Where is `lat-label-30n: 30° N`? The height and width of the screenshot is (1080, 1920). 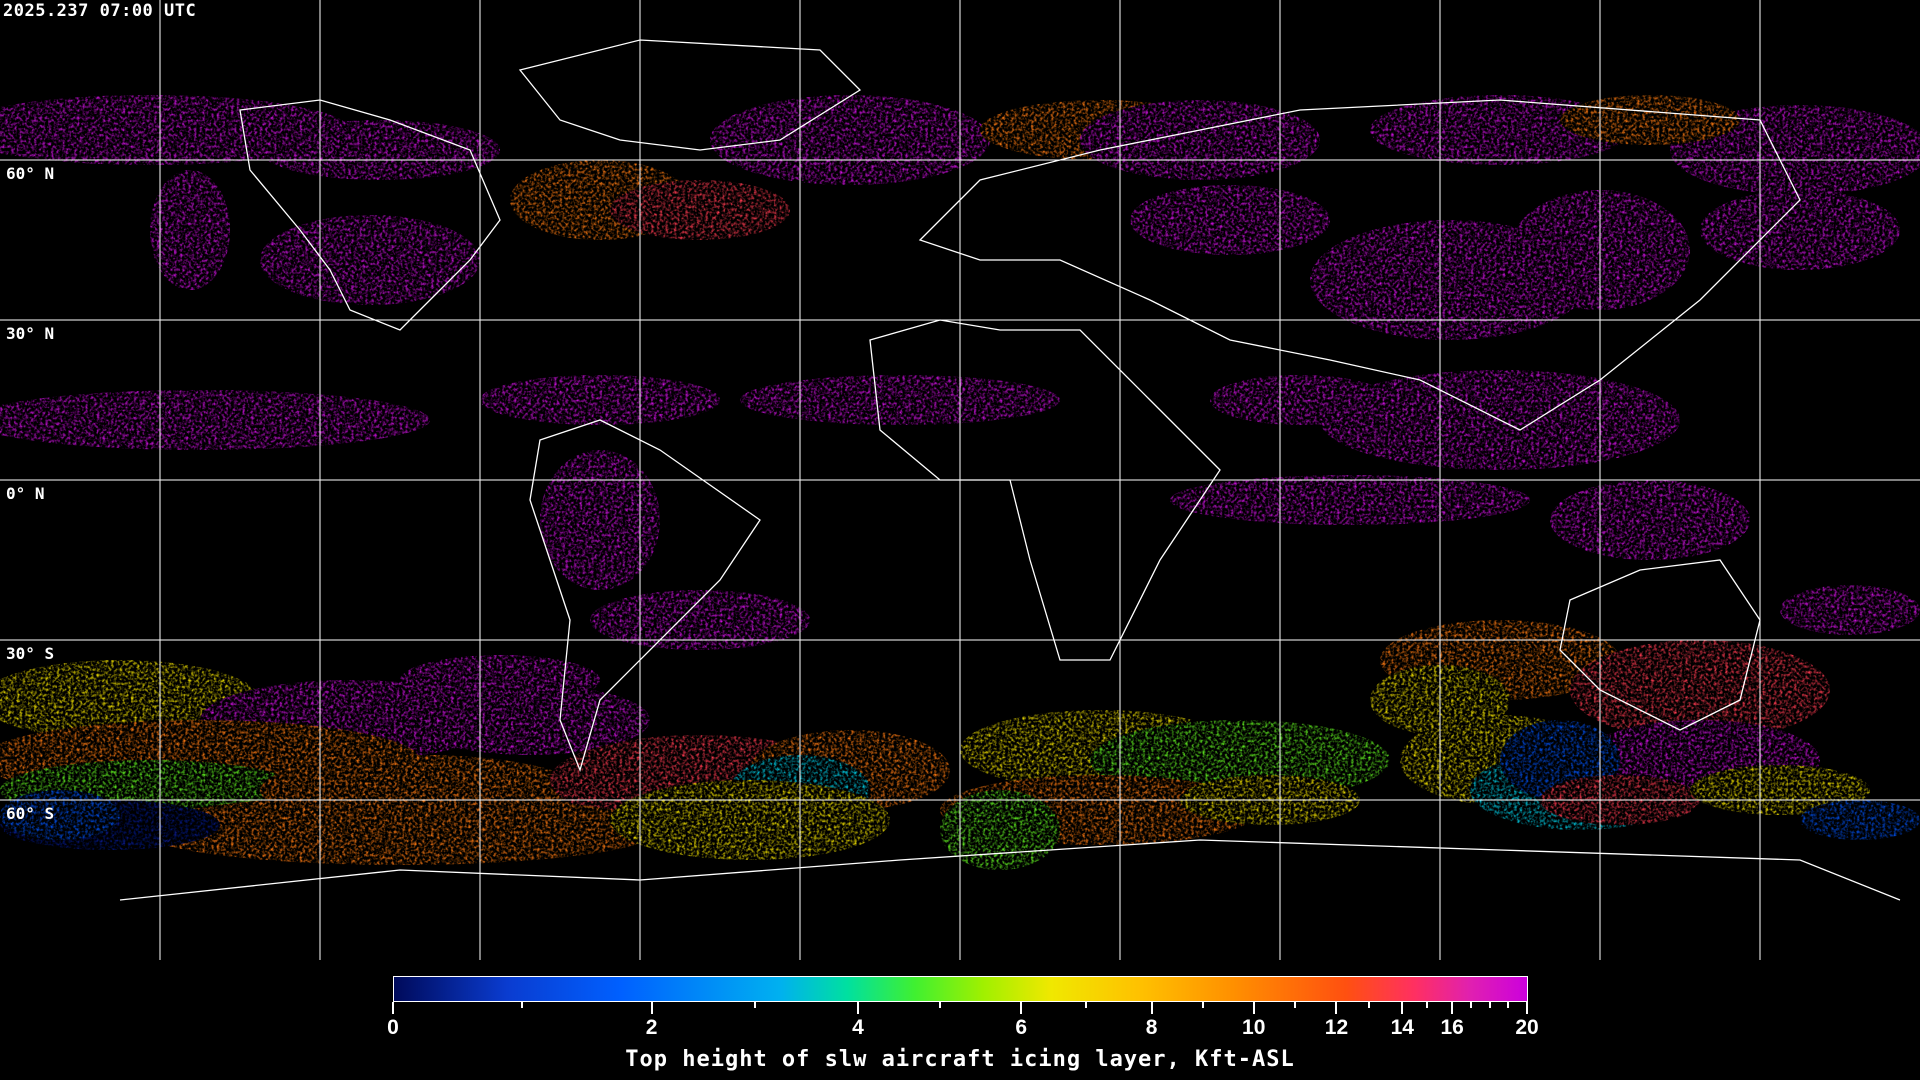
lat-label-30n: 30° N is located at coordinates (30, 333).